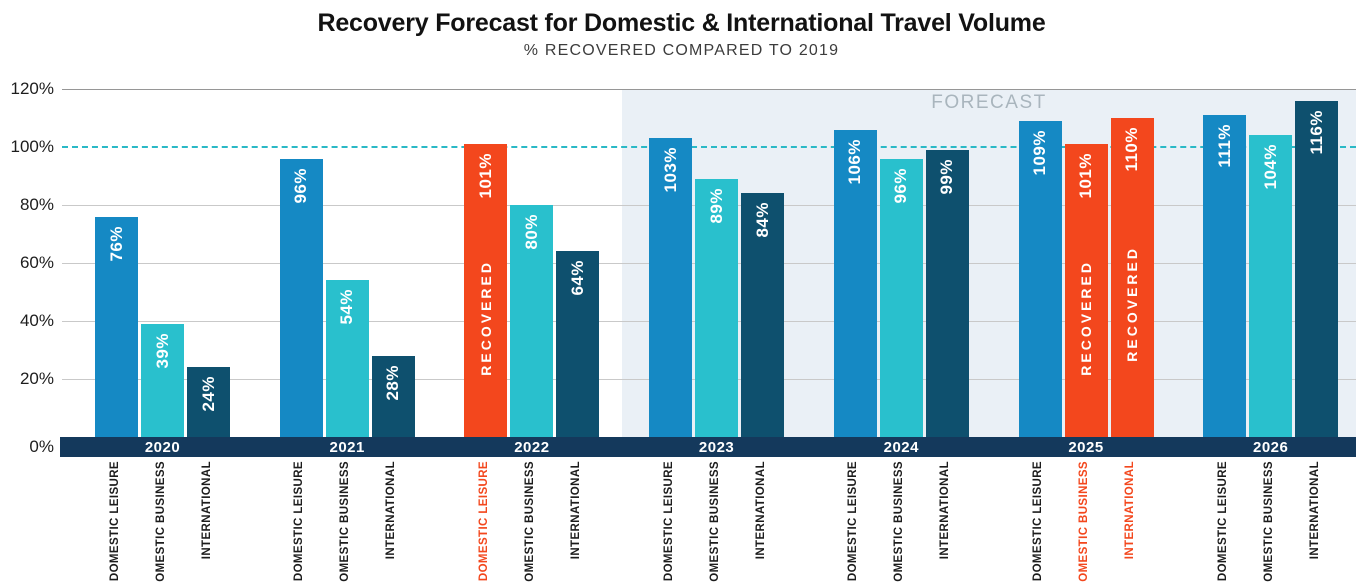 The image size is (1363, 582). What do you see at coordinates (717, 308) in the screenshot?
I see `bar-2023-domestic-business: 89%` at bounding box center [717, 308].